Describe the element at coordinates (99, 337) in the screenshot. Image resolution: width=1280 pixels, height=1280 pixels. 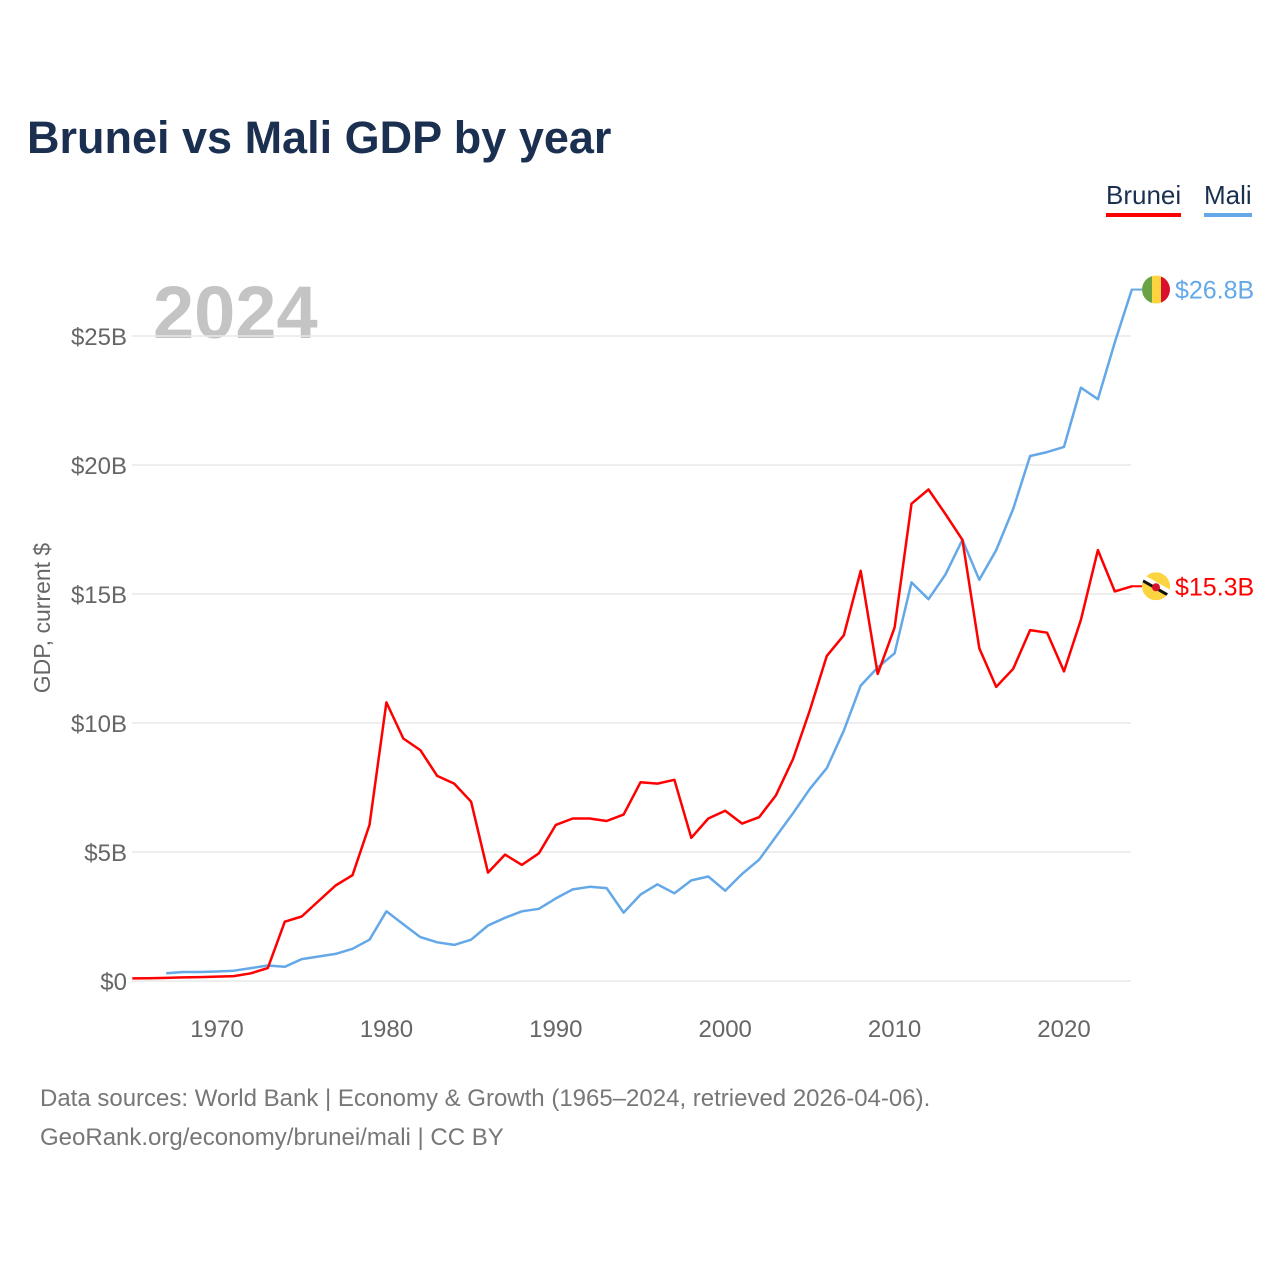
I see `y-tick-label: $25B` at that location.